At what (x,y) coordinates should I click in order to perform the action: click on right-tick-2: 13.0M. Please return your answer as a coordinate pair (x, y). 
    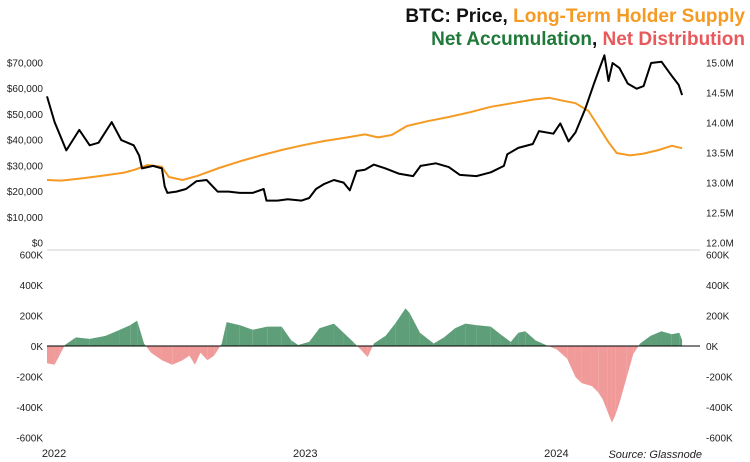
    Looking at the image, I should click on (720, 184).